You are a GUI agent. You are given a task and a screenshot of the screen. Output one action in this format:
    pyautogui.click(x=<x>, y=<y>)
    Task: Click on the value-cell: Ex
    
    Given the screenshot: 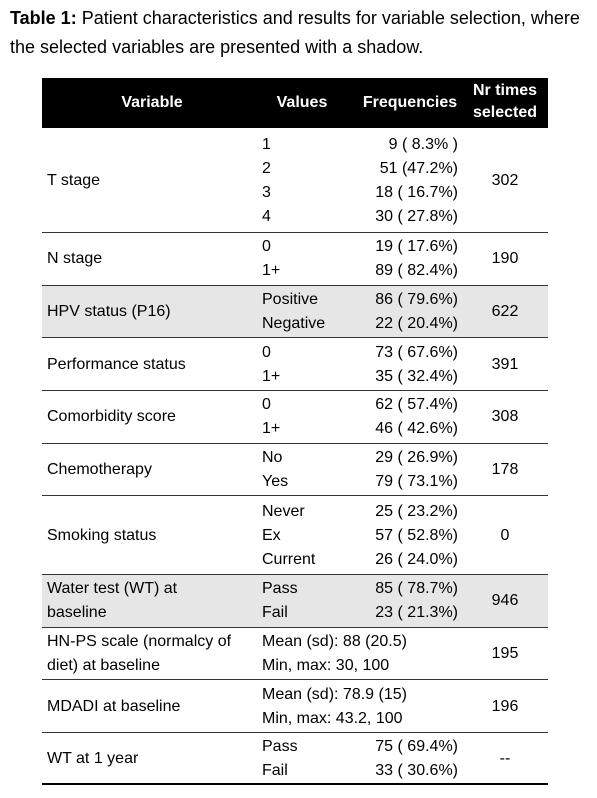 What is the action you would take?
    pyautogui.click(x=271, y=535)
    